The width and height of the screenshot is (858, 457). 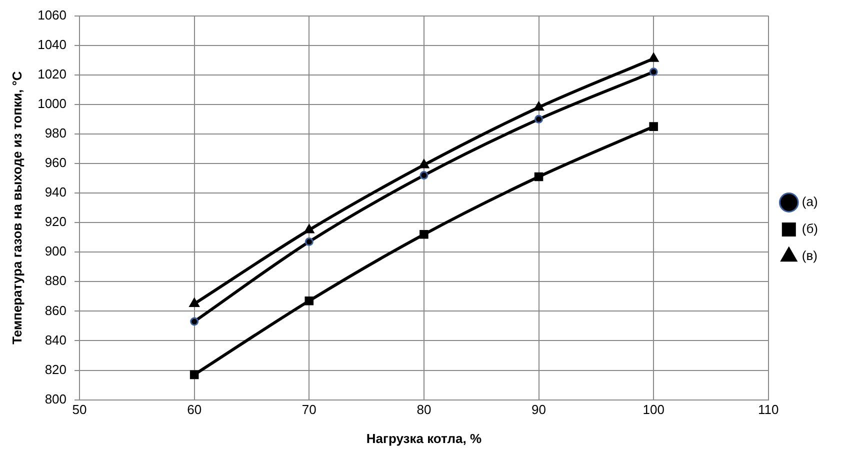 What do you see at coordinates (424, 410) in the screenshot?
I see `x-tick-label: 80` at bounding box center [424, 410].